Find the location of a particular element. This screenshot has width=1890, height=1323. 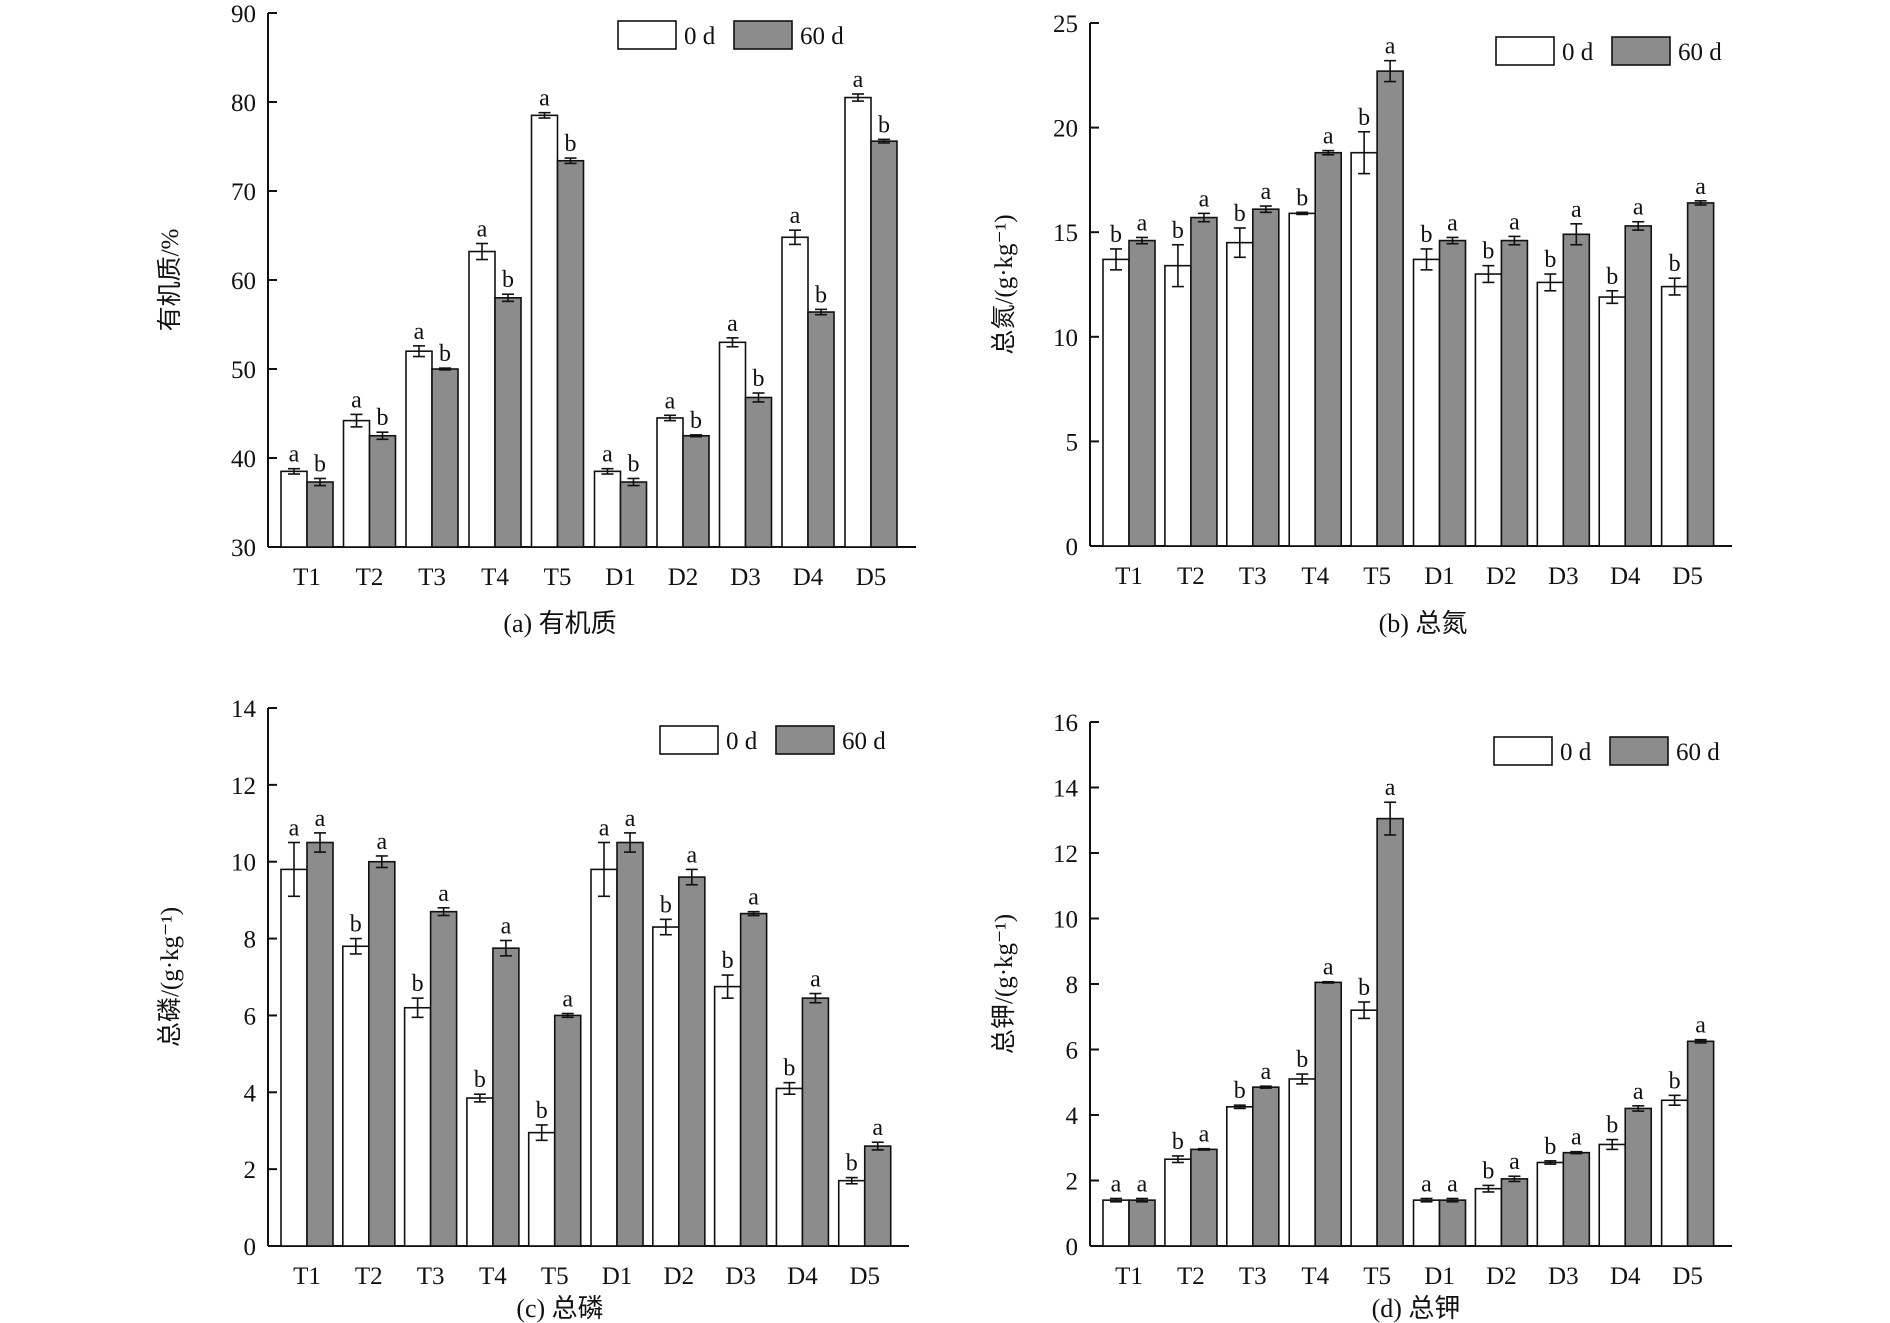

category-label: T5 is located at coordinates (558, 577).